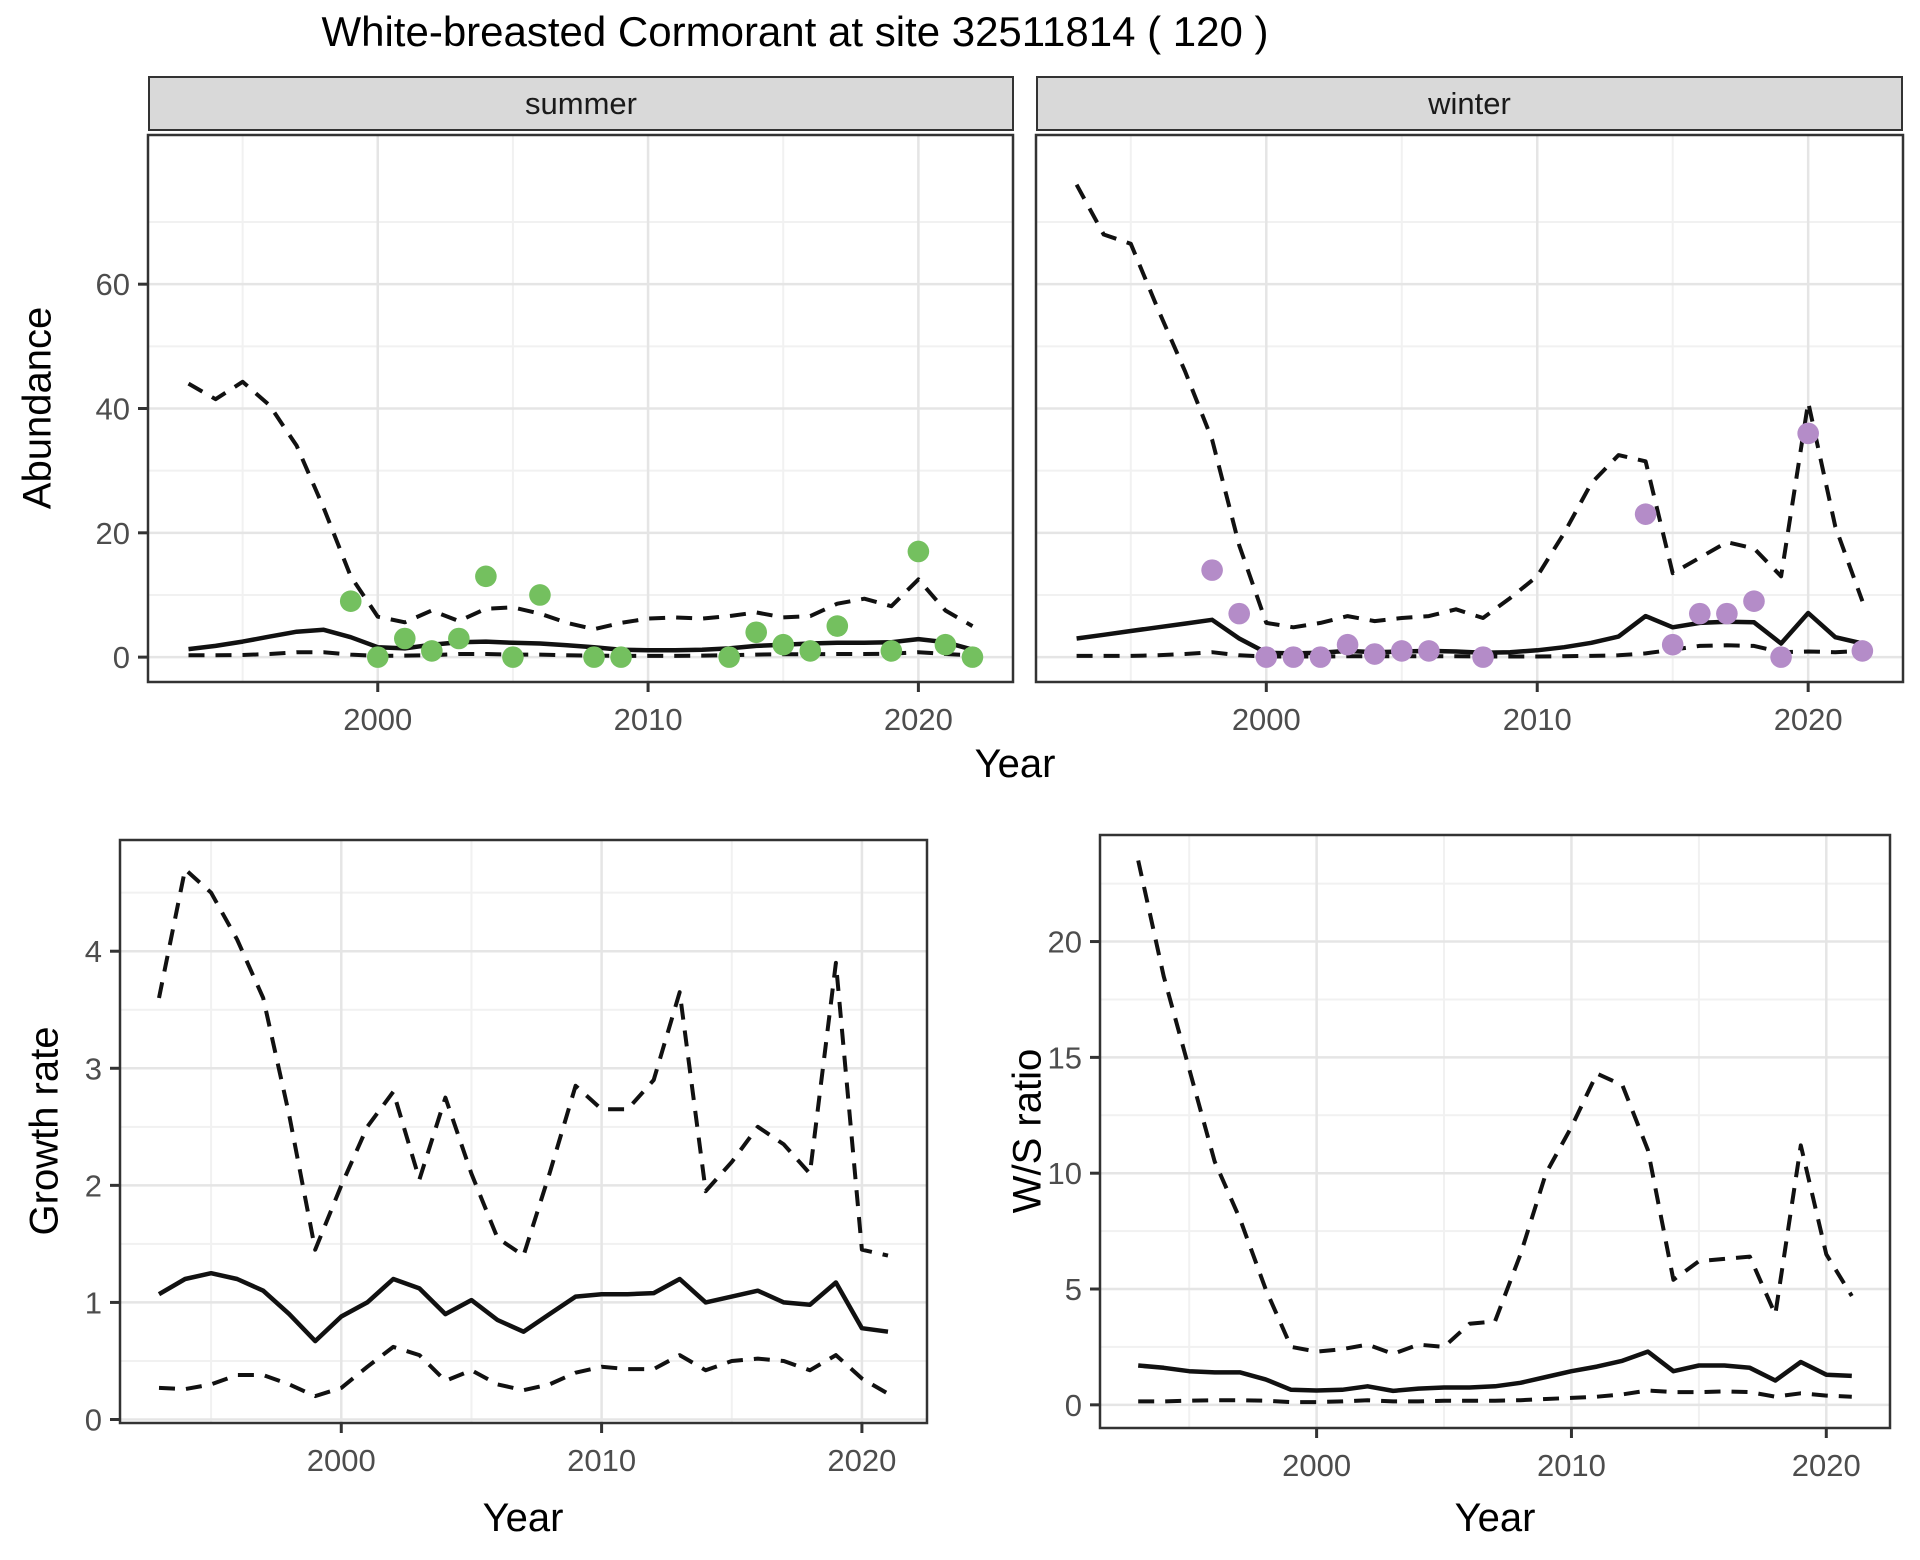 This screenshot has height=1560, width=1920. I want to click on svg-text: 40, so click(113, 409).